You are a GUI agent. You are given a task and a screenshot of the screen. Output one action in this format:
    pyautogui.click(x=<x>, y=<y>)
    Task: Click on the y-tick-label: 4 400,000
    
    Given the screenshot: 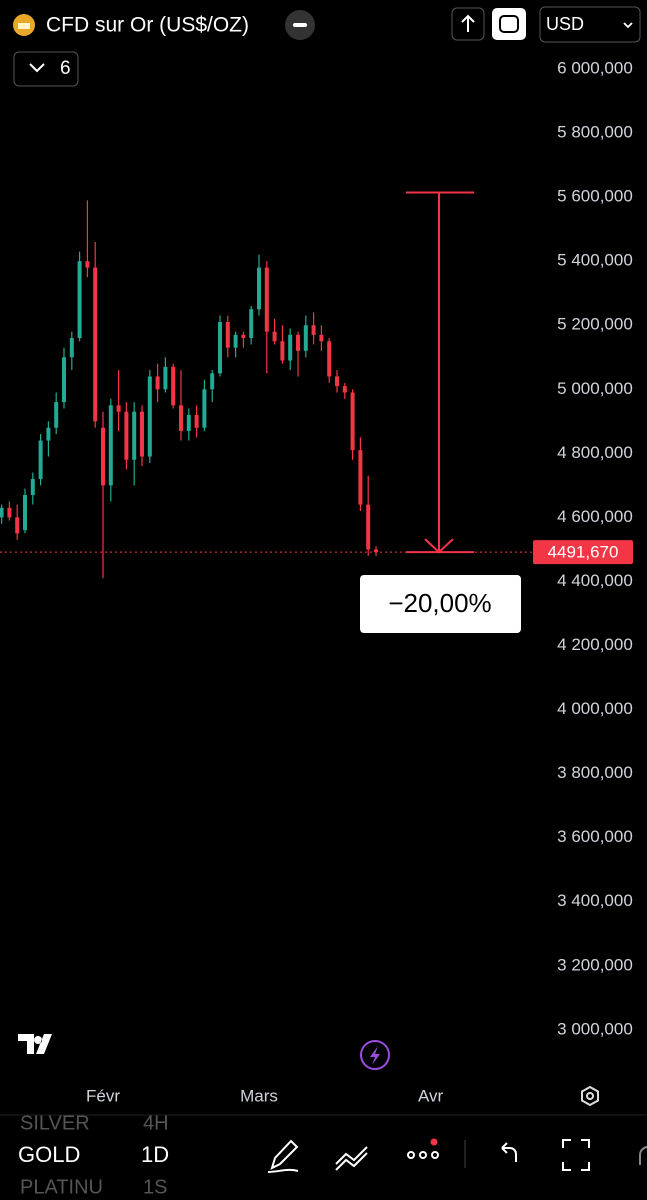 What is the action you would take?
    pyautogui.click(x=595, y=580)
    